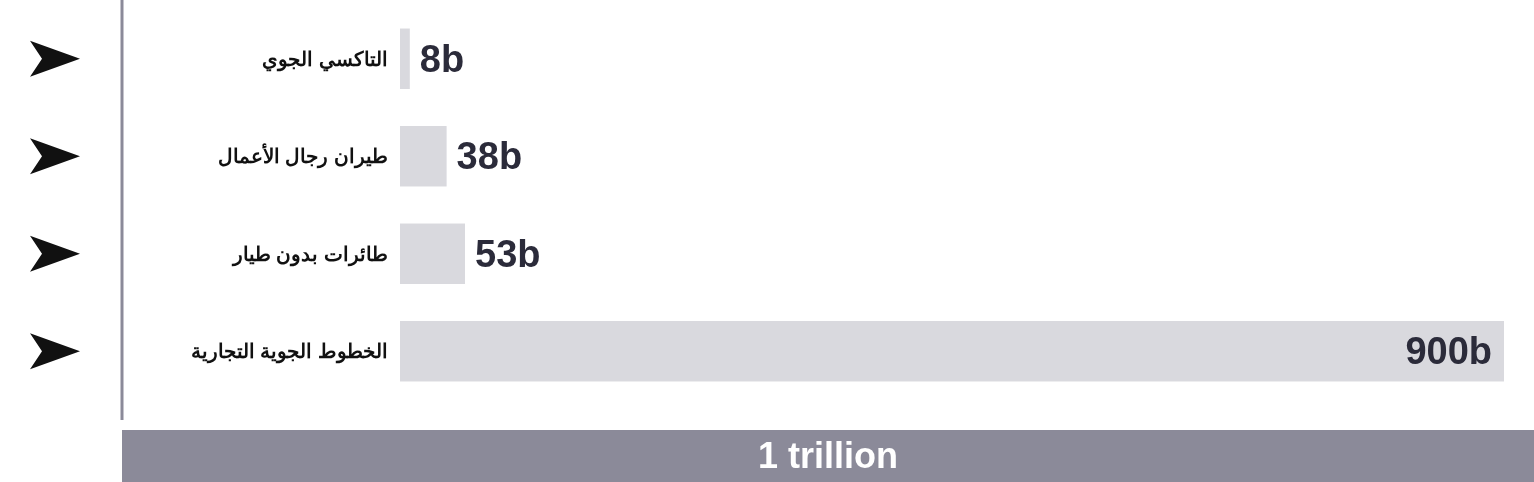 This screenshot has height=482, width=1534. Describe the element at coordinates (1448, 351) in the screenshot. I see `data-label: 900b` at that location.